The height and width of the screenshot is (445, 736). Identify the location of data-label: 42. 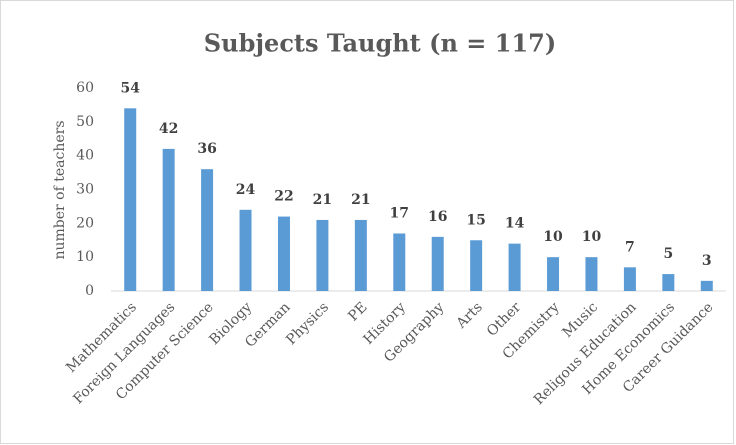
(168, 129).